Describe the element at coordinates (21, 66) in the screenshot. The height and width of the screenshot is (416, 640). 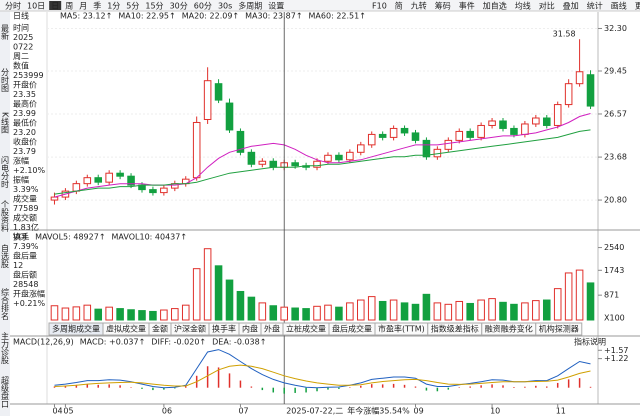
I see `info-label: 数值` at that location.